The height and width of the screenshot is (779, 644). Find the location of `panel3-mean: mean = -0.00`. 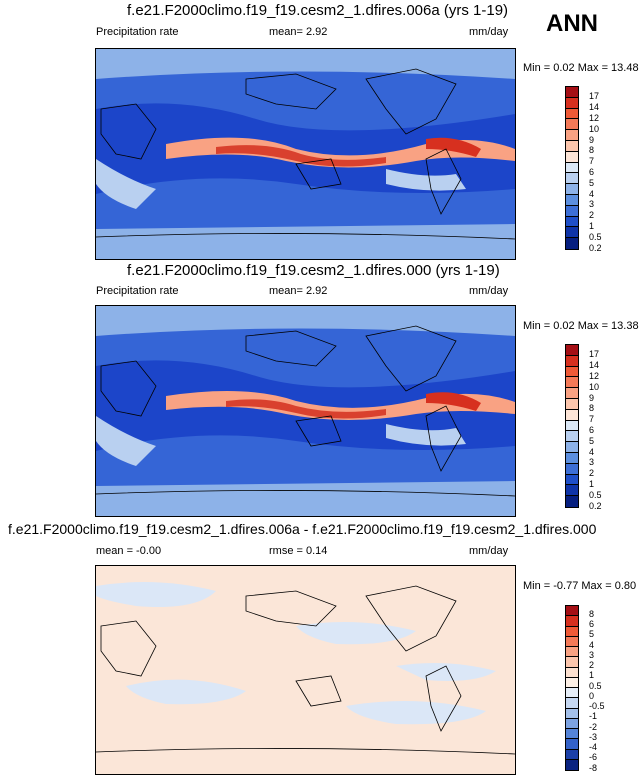

panel3-mean: mean = -0.00 is located at coordinates (129, 551).